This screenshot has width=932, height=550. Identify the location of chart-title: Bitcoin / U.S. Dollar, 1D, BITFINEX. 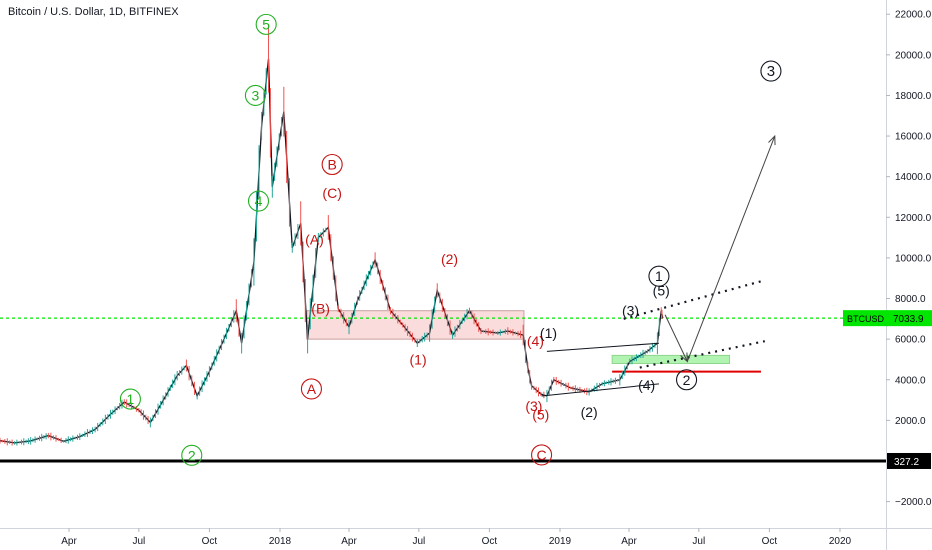
(93, 12).